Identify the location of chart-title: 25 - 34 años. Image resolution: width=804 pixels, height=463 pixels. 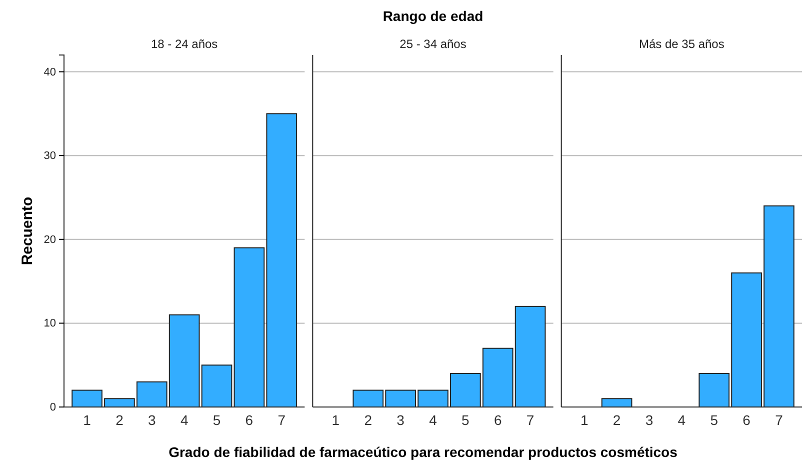
(433, 44).